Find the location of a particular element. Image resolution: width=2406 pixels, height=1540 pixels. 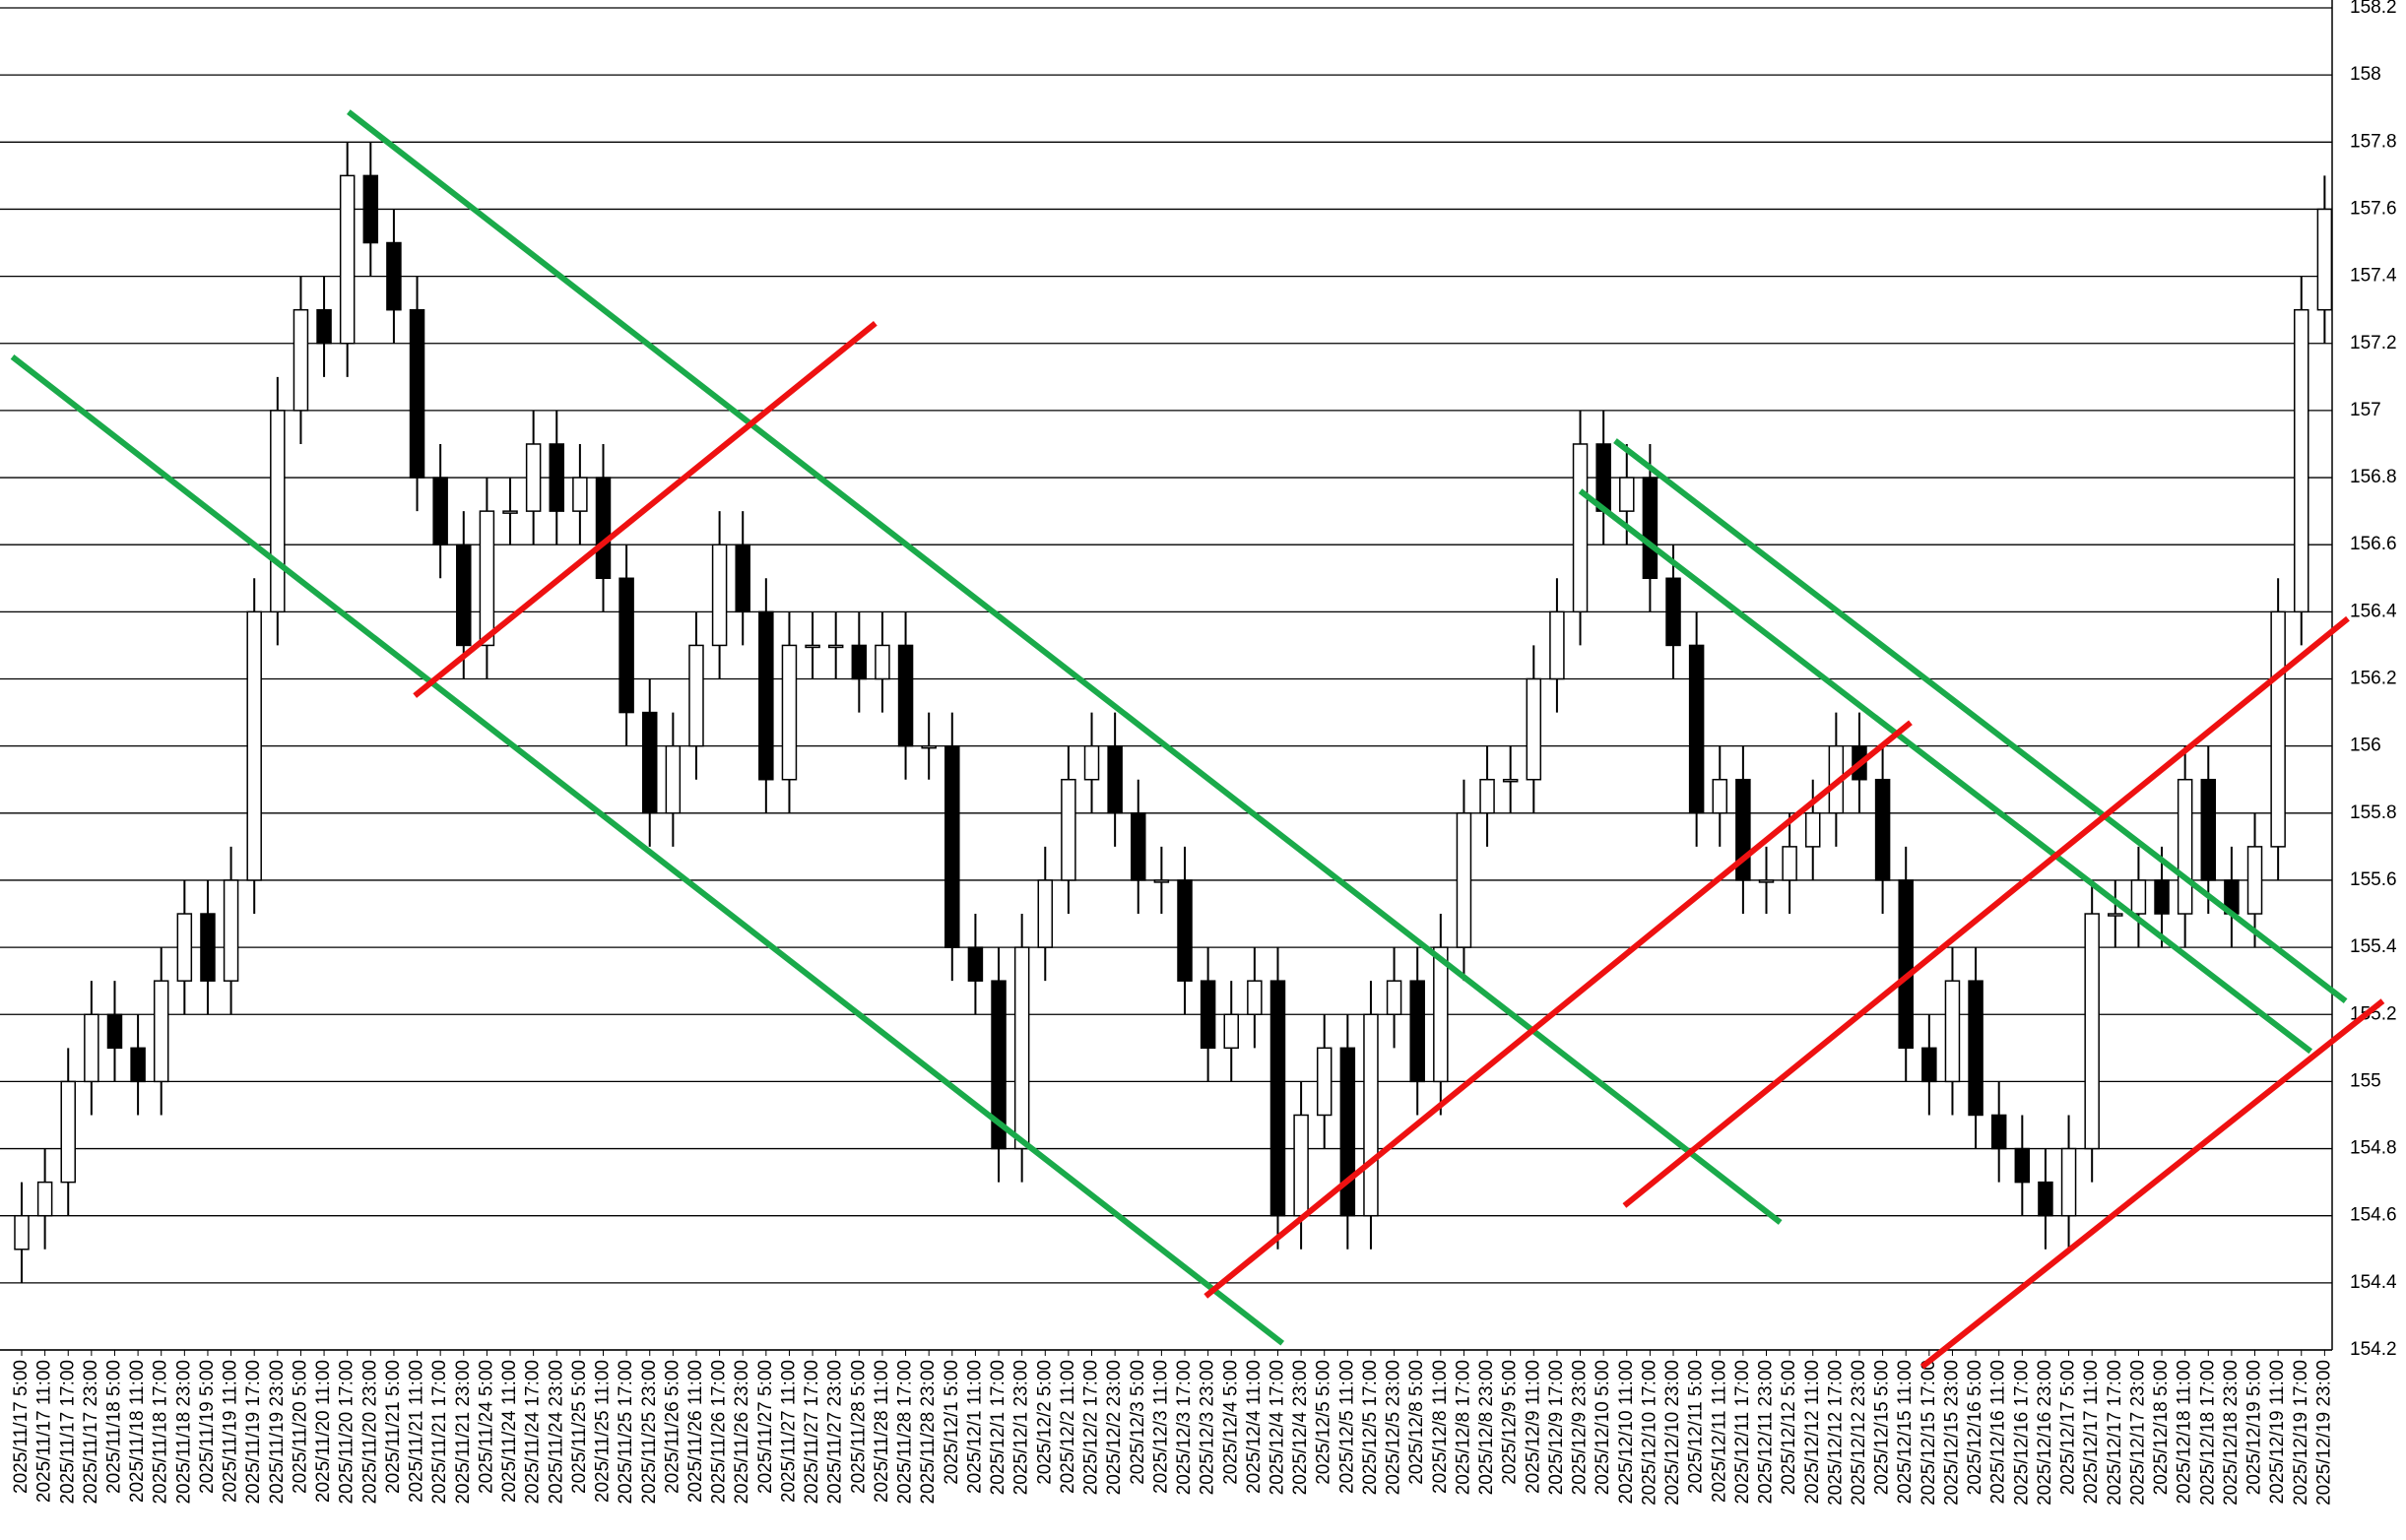

x-tick-label: 2025/11/17 23:00 is located at coordinates (91, 1432).